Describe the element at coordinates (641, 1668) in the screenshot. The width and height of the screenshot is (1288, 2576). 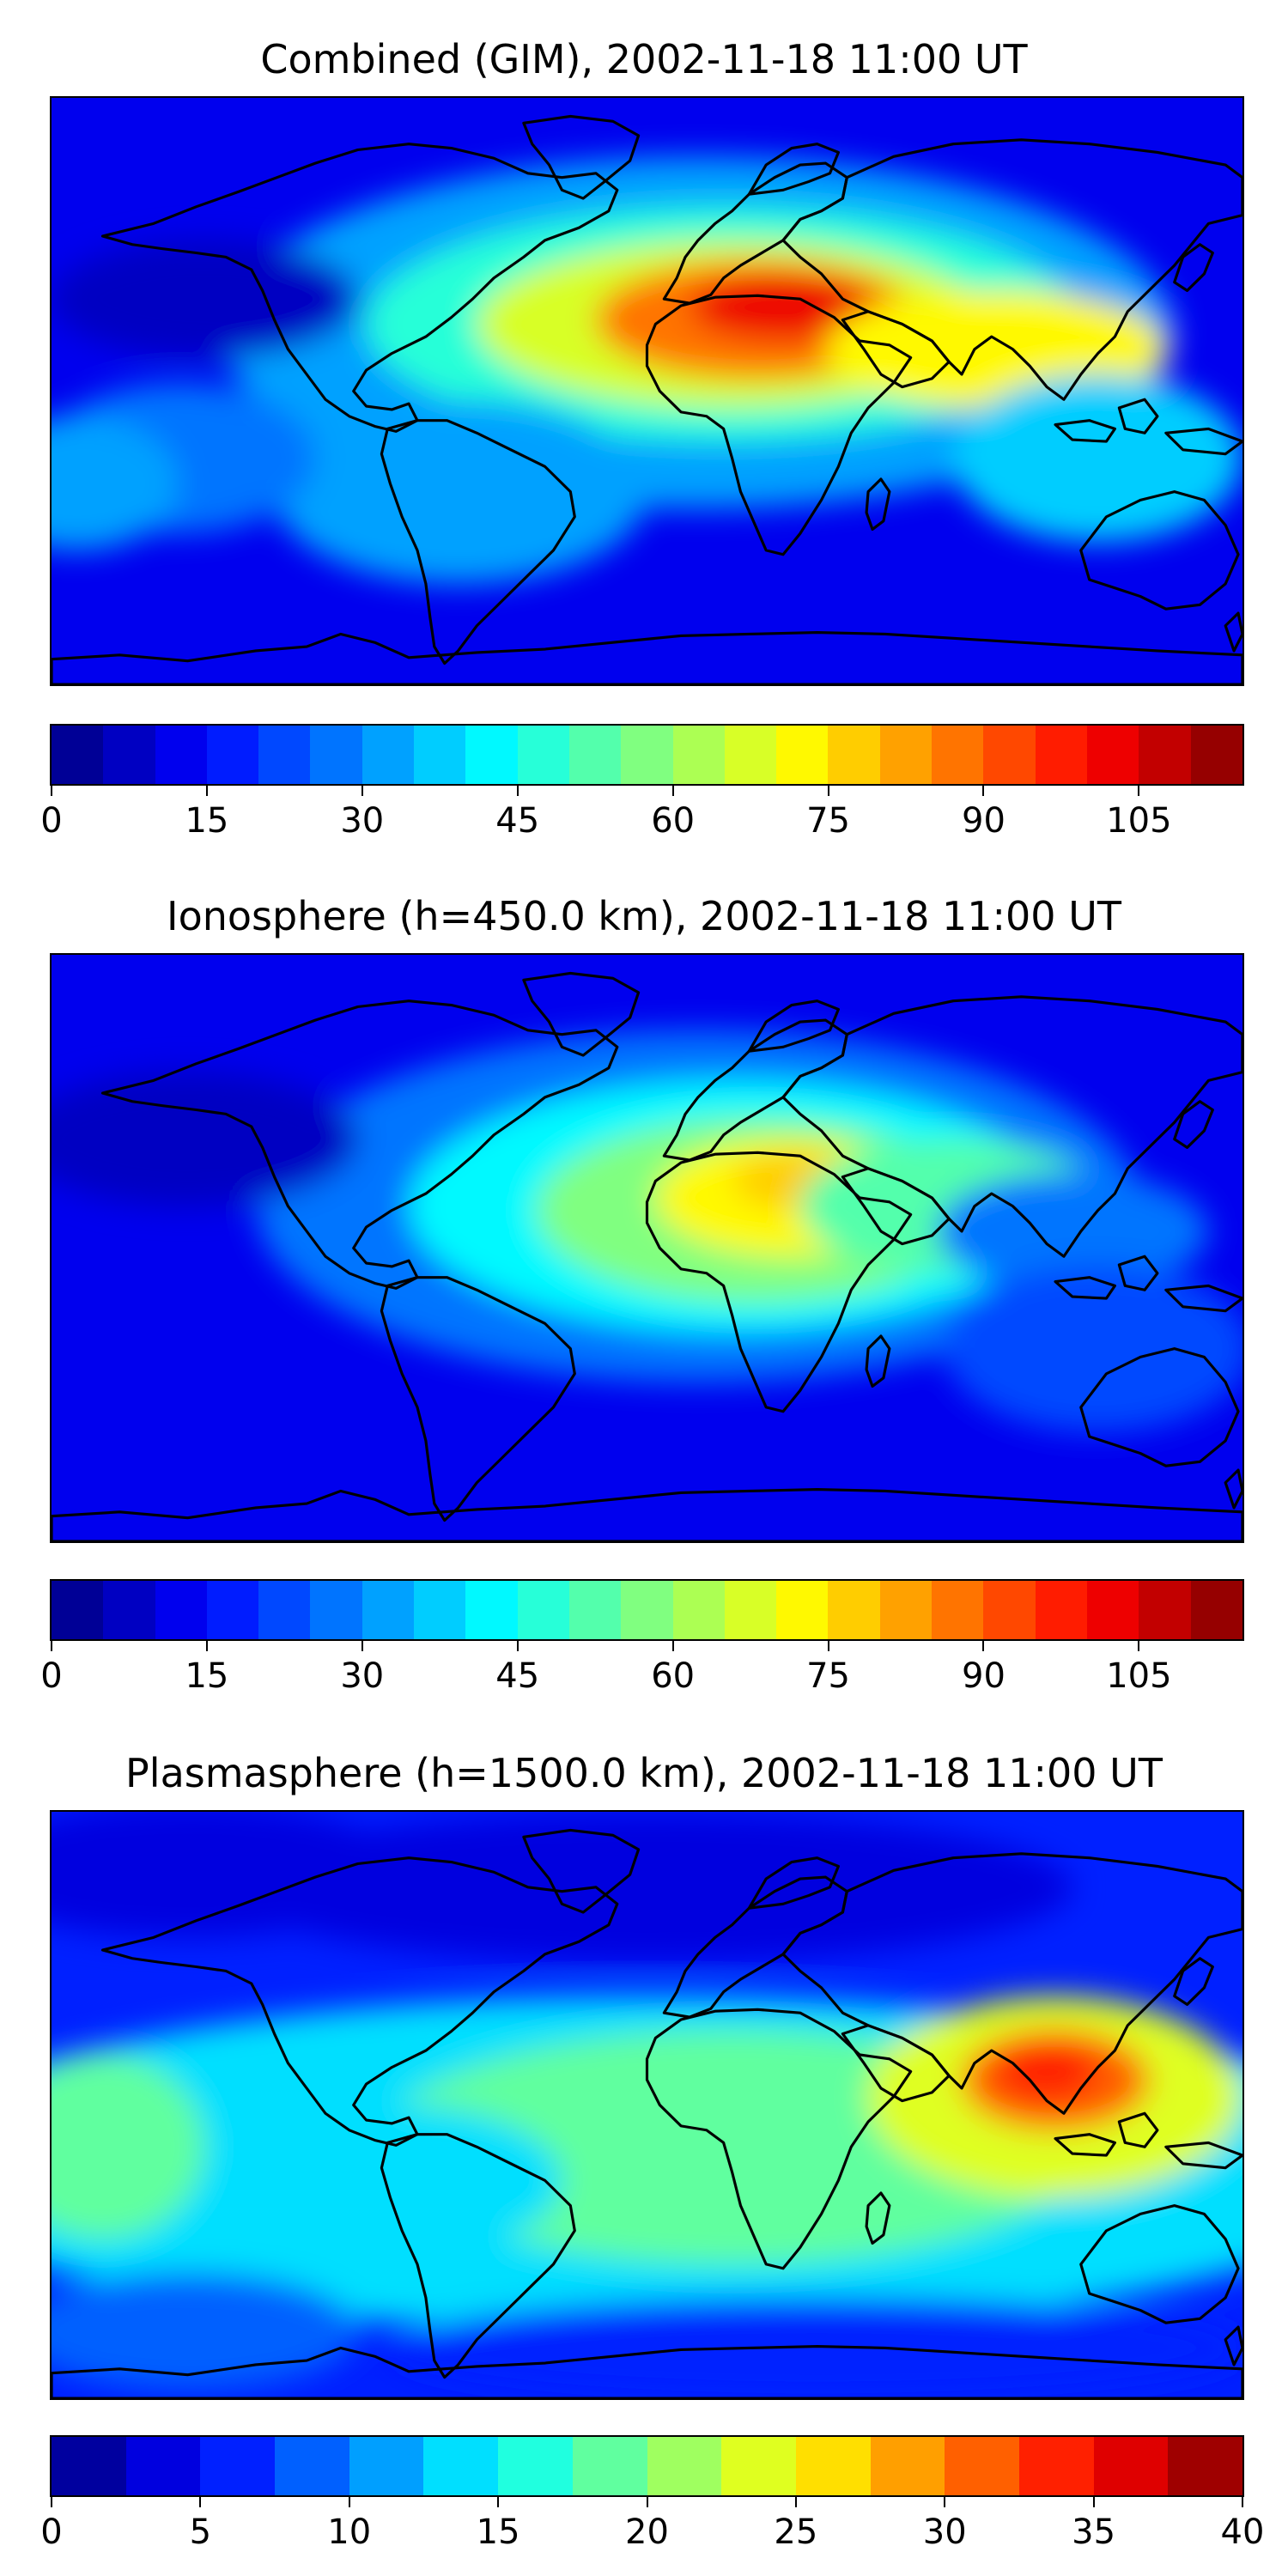
I see `colorbar-ticks: 0 15 30 45 60 75 90 105` at that location.